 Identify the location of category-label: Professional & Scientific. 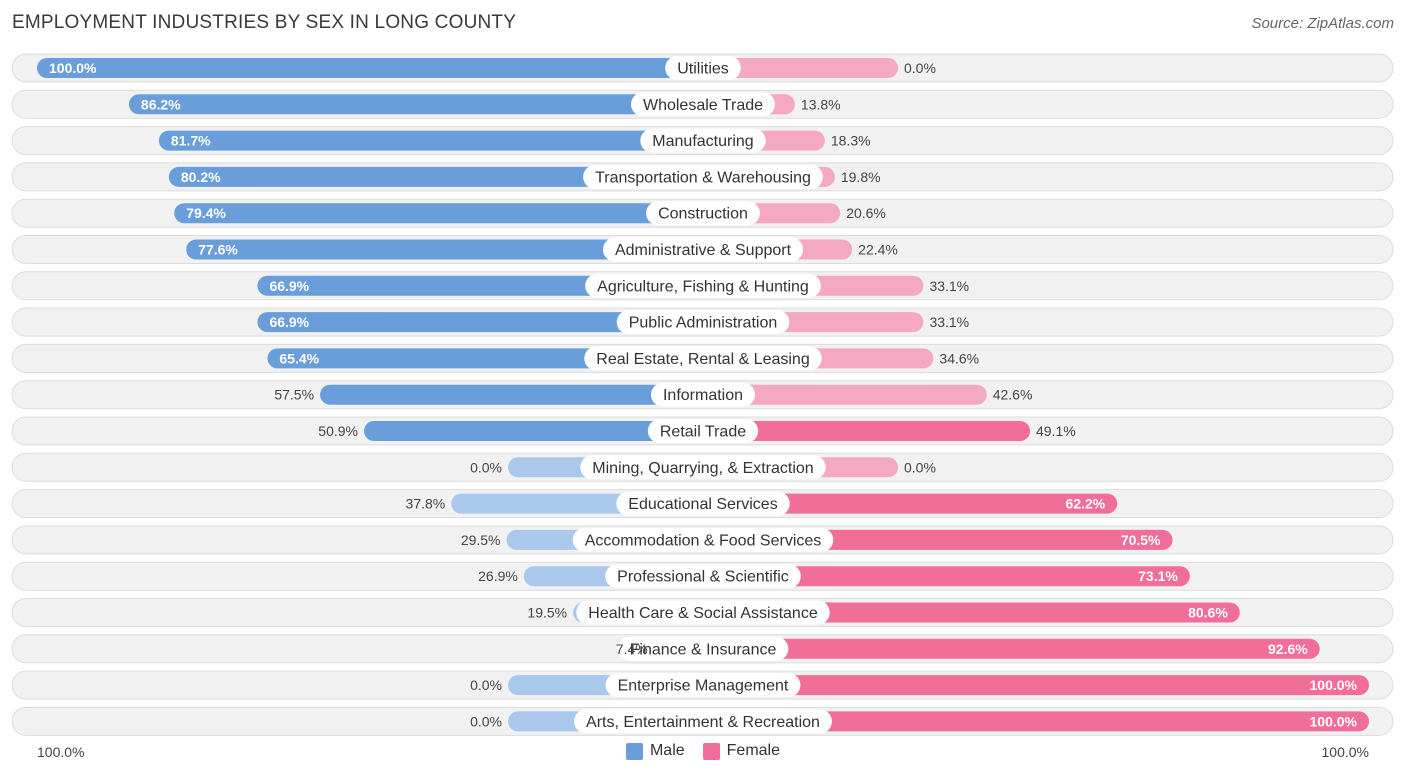
(703, 577).